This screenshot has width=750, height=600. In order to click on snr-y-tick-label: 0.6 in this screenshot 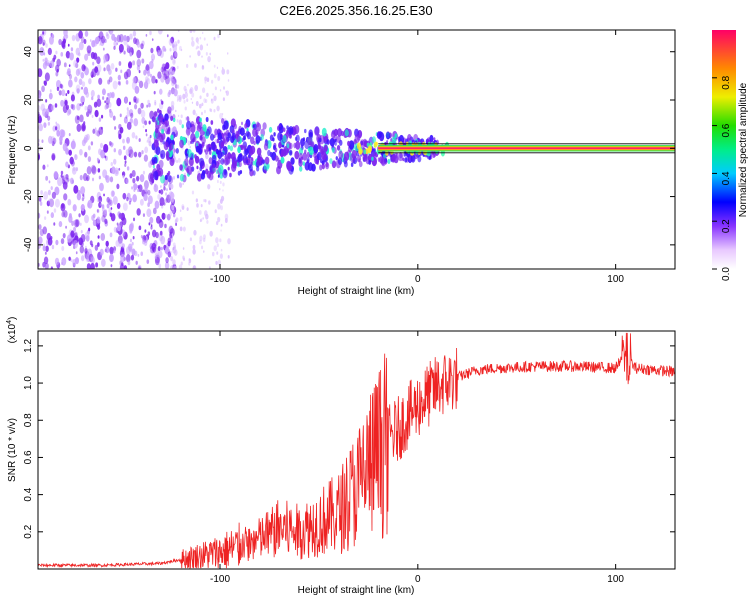, I will do `click(28, 457)`.